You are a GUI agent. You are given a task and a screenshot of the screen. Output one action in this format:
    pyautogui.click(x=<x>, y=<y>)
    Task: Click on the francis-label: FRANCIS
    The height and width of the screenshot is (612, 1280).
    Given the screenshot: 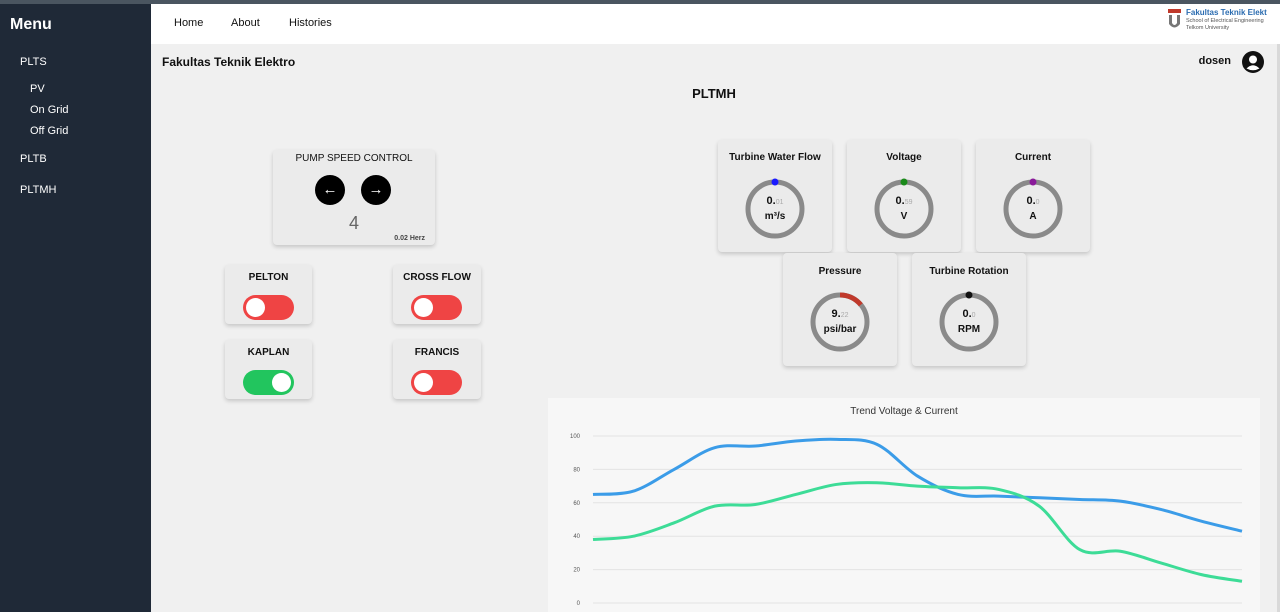 What is the action you would take?
    pyautogui.click(x=437, y=352)
    